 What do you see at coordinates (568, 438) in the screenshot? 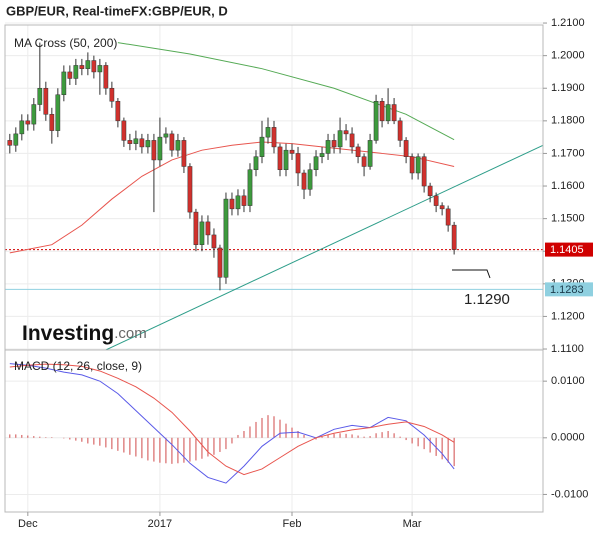
I see `y-tick-label: 0.0000` at bounding box center [568, 438].